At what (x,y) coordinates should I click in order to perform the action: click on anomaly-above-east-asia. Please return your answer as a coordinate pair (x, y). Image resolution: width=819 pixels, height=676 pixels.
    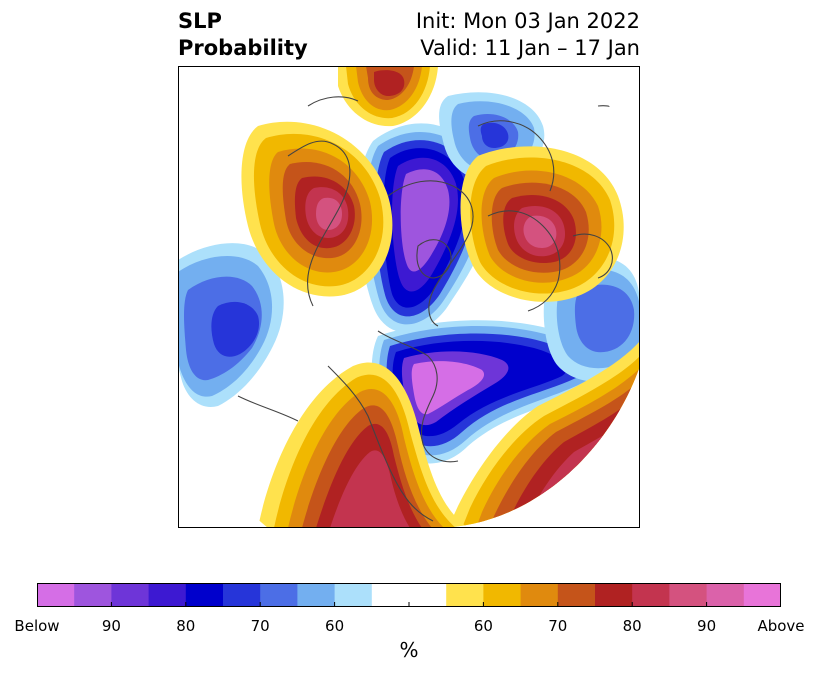
    Looking at the image, I should click on (317, 209).